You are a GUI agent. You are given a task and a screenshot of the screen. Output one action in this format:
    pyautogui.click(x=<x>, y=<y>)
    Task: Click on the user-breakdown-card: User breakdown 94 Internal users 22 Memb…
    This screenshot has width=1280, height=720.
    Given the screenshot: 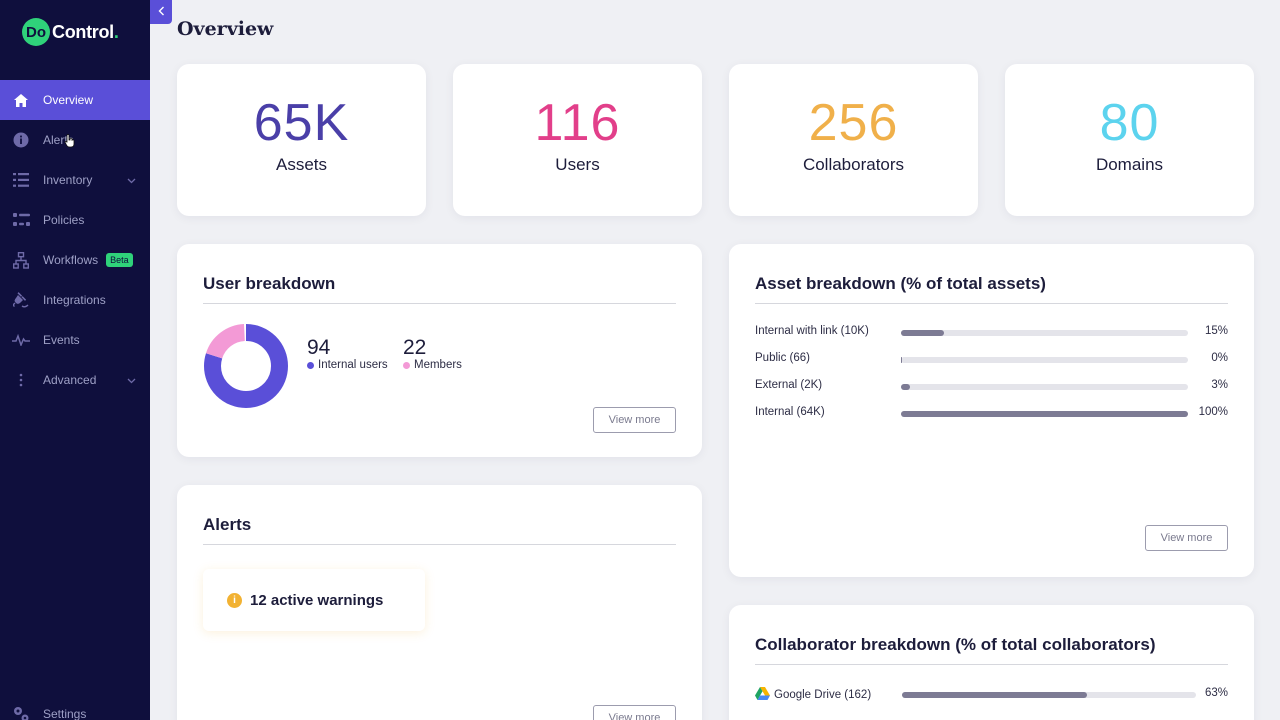 What is the action you would take?
    pyautogui.click(x=439, y=350)
    